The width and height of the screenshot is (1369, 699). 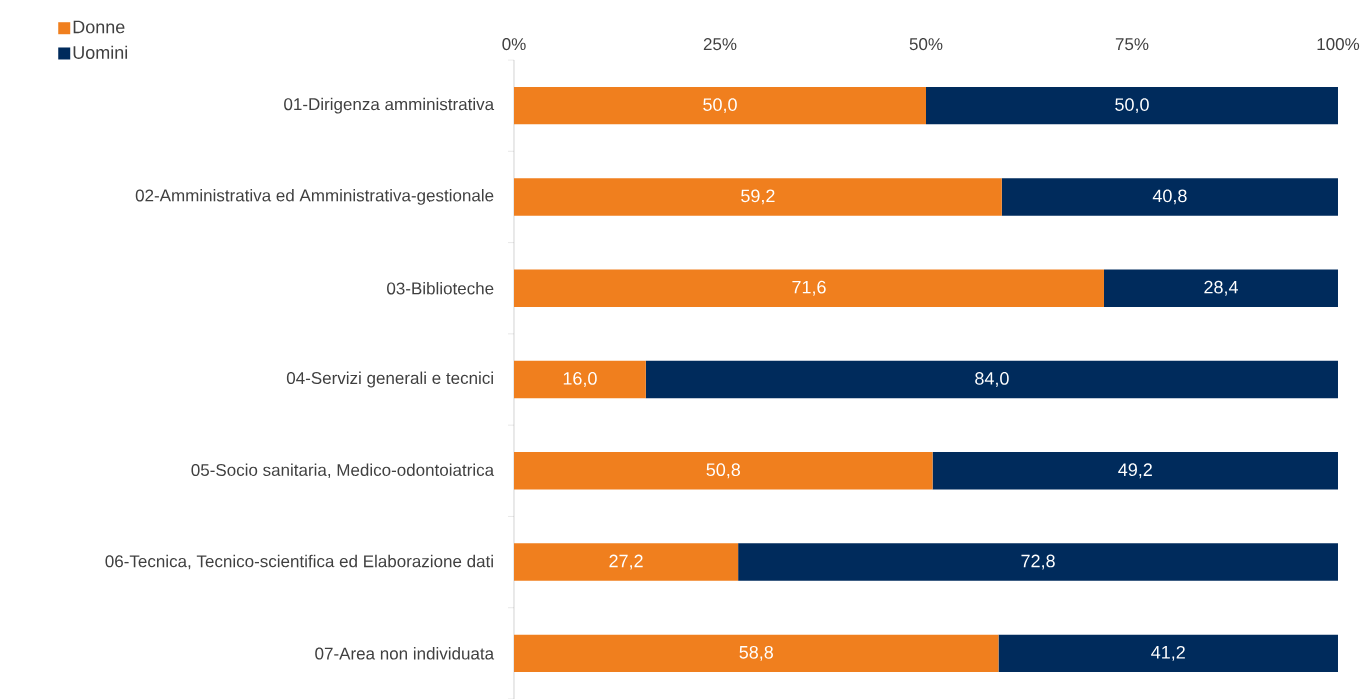 What do you see at coordinates (299, 562) in the screenshot?
I see `y-tick-label: 06-Tecnica, Tecnico-scientifica ed Elaborazione dati` at bounding box center [299, 562].